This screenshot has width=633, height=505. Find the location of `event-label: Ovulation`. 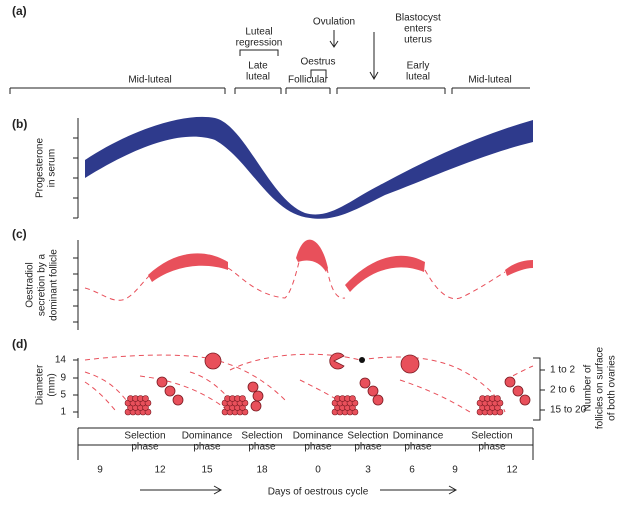

event-label: Ovulation is located at coordinates (334, 22).